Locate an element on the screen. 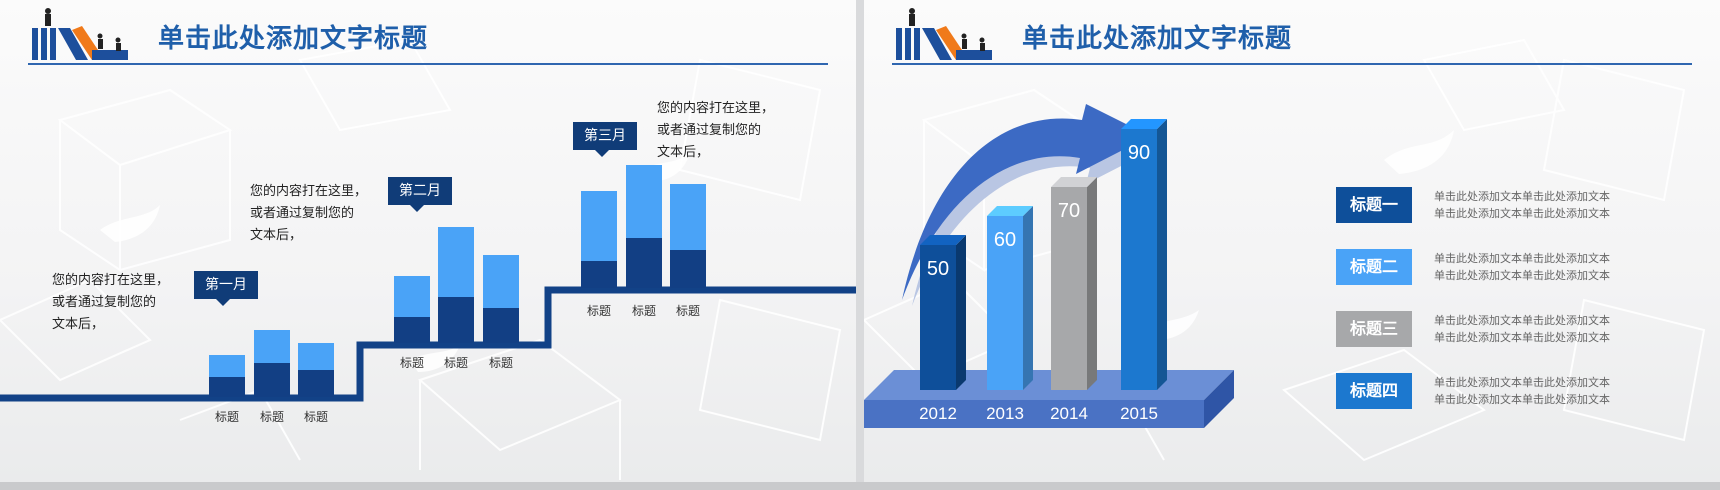  legend-item-4: 标题四 is located at coordinates (1374, 391).